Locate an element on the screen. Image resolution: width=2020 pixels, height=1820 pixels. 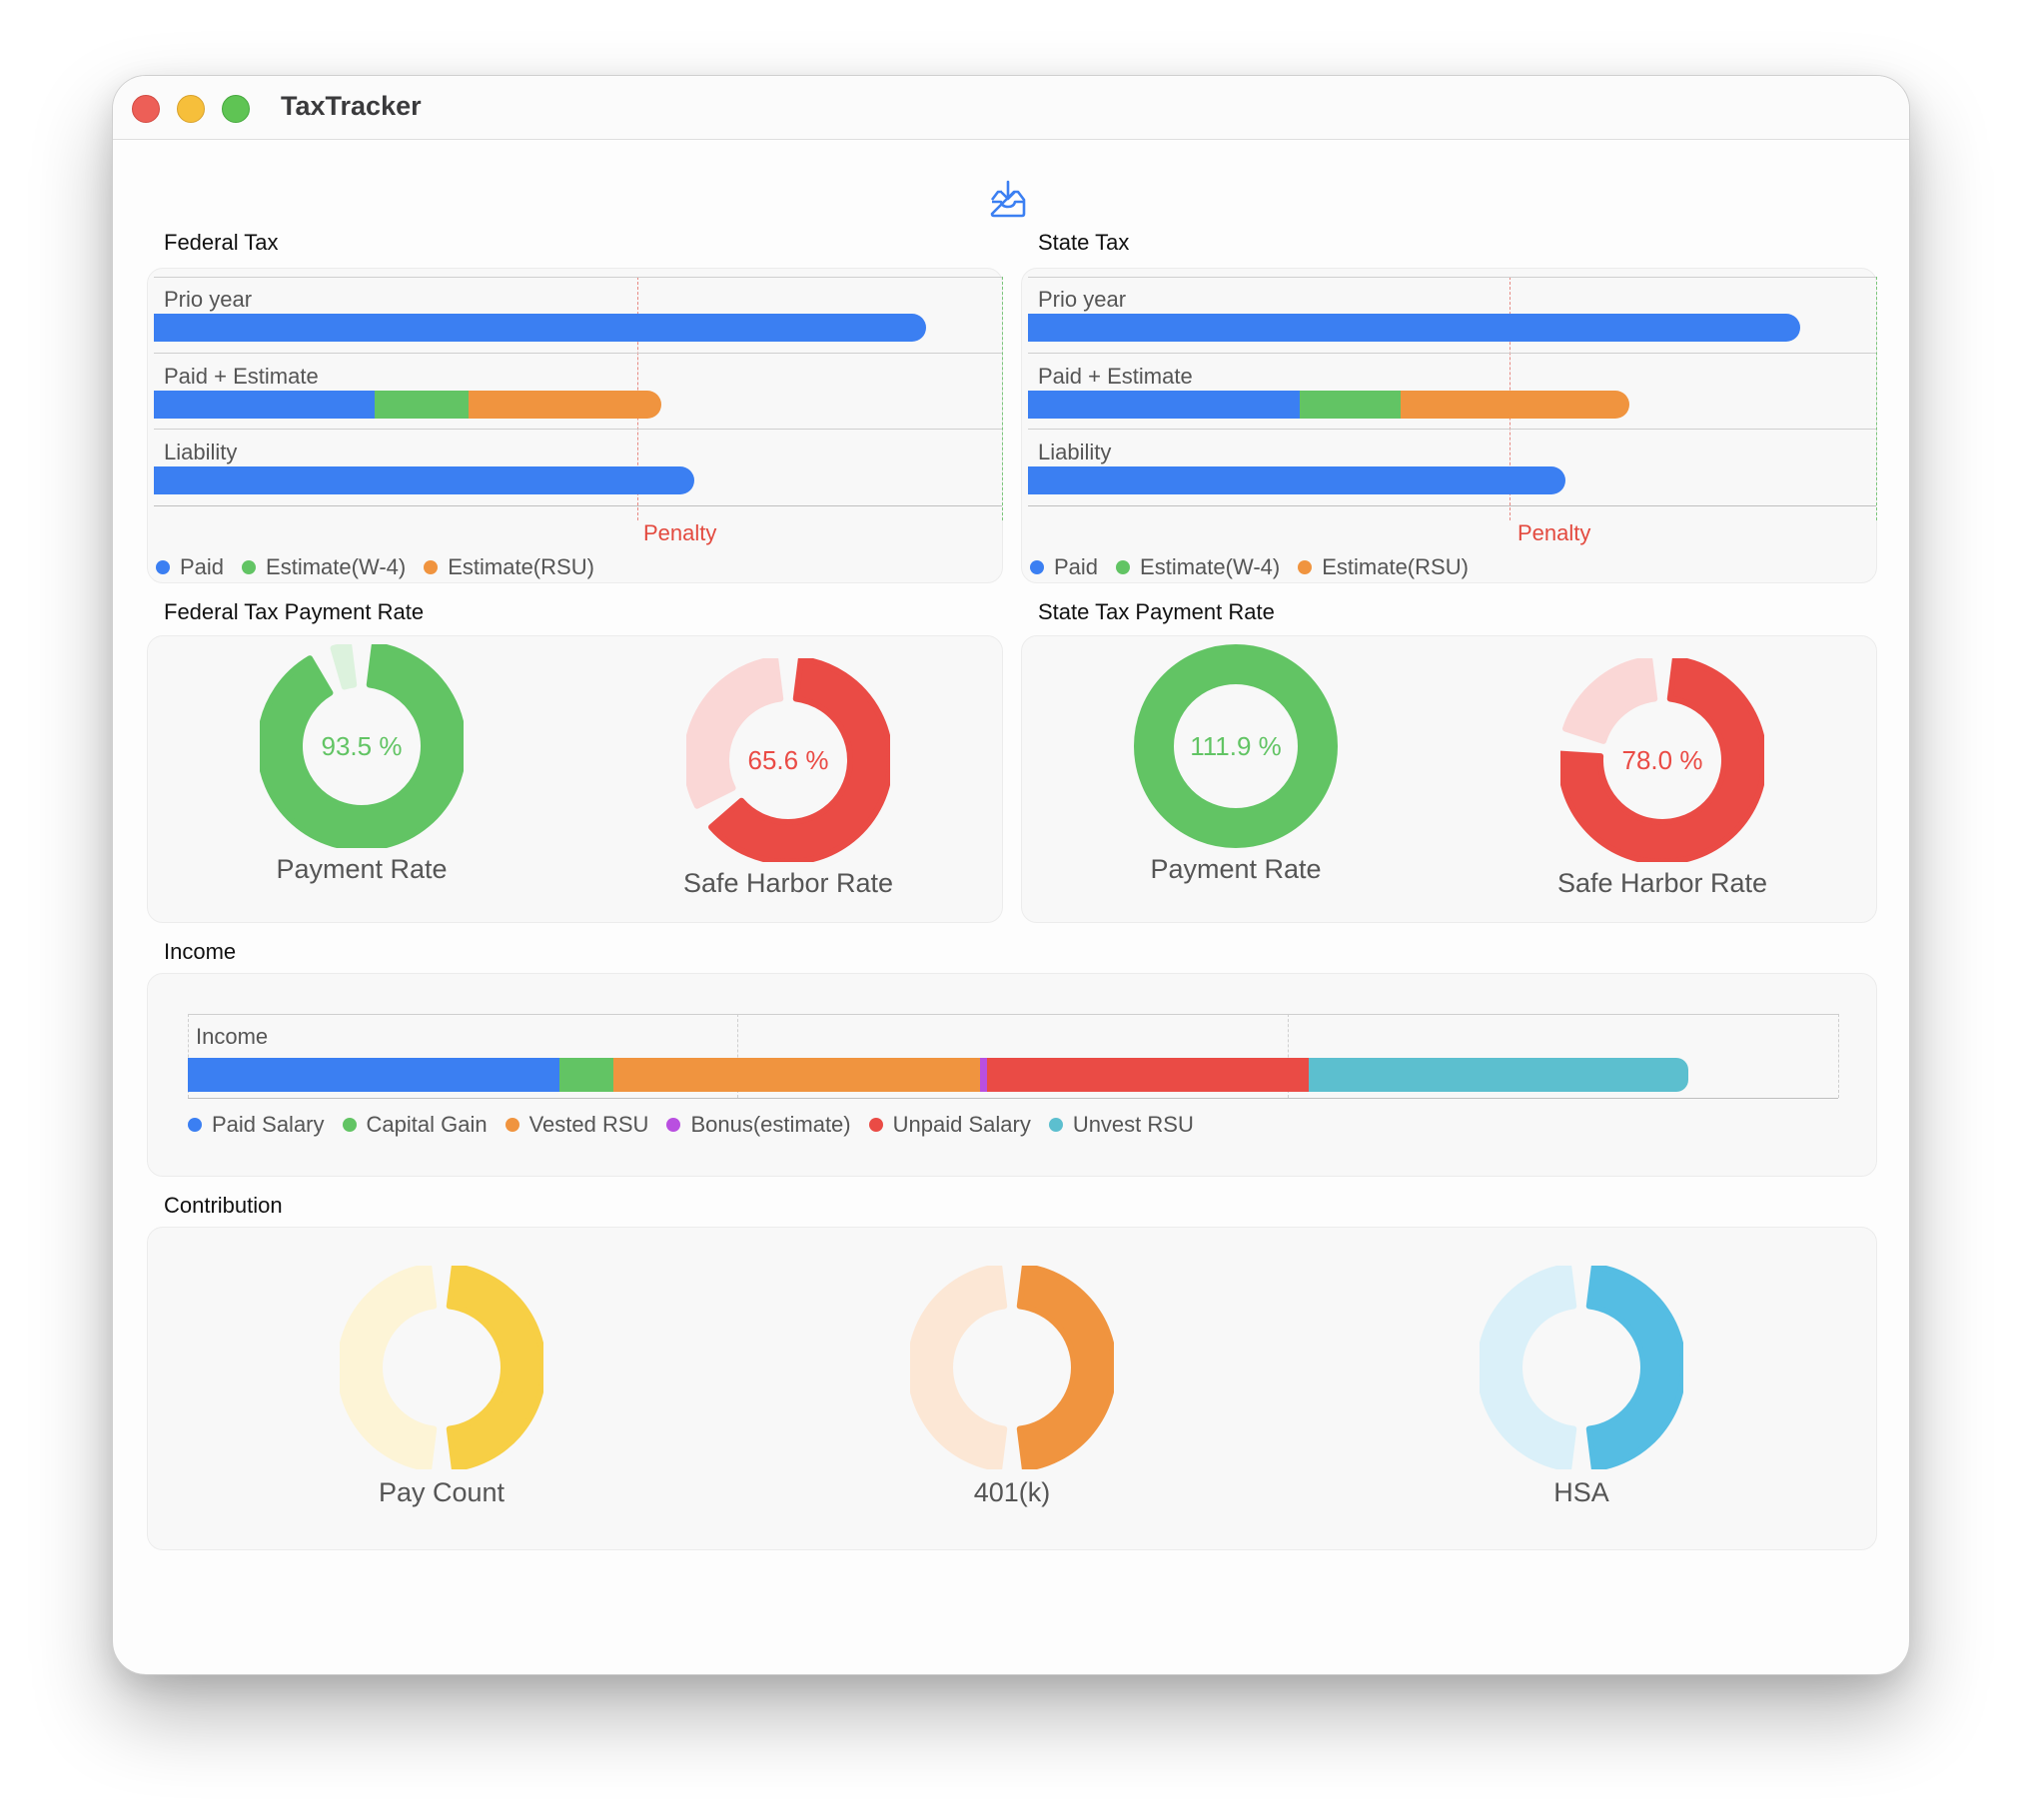
tray-arrow-down-icon is located at coordinates (1008, 199).